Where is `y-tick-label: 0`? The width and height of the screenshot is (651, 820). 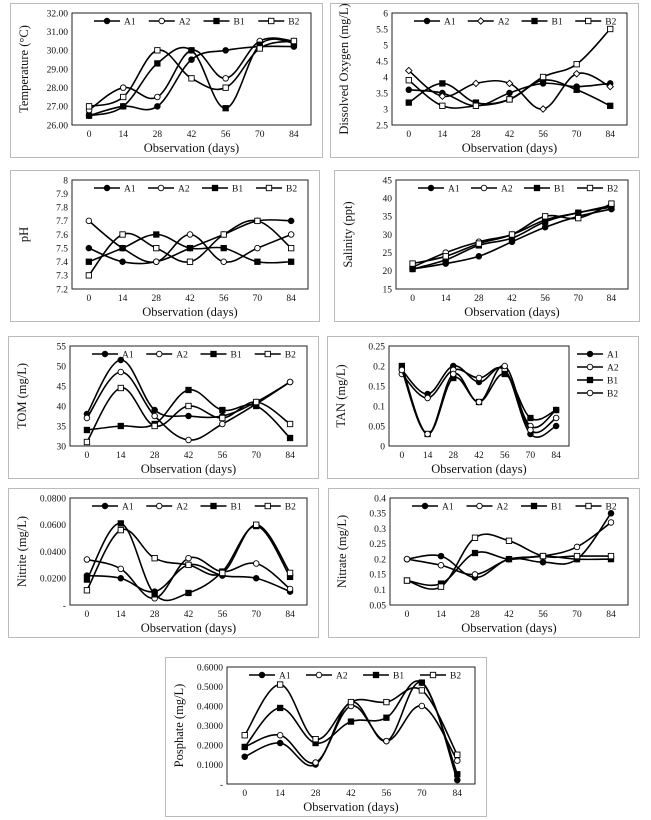
y-tick-label: 0 is located at coordinates (382, 447).